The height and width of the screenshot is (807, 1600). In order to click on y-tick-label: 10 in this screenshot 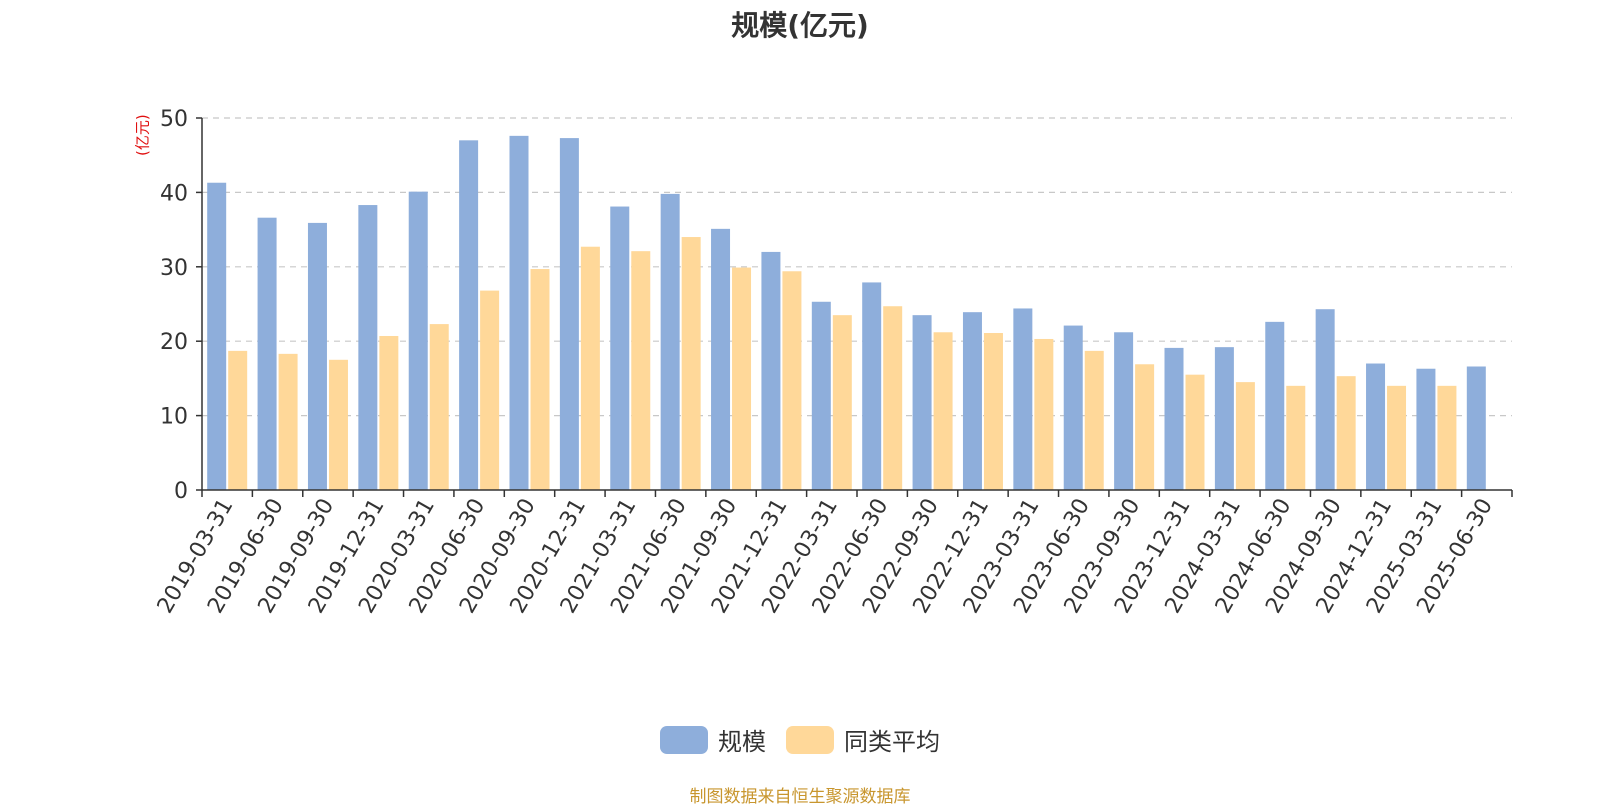, I will do `click(174, 417)`.